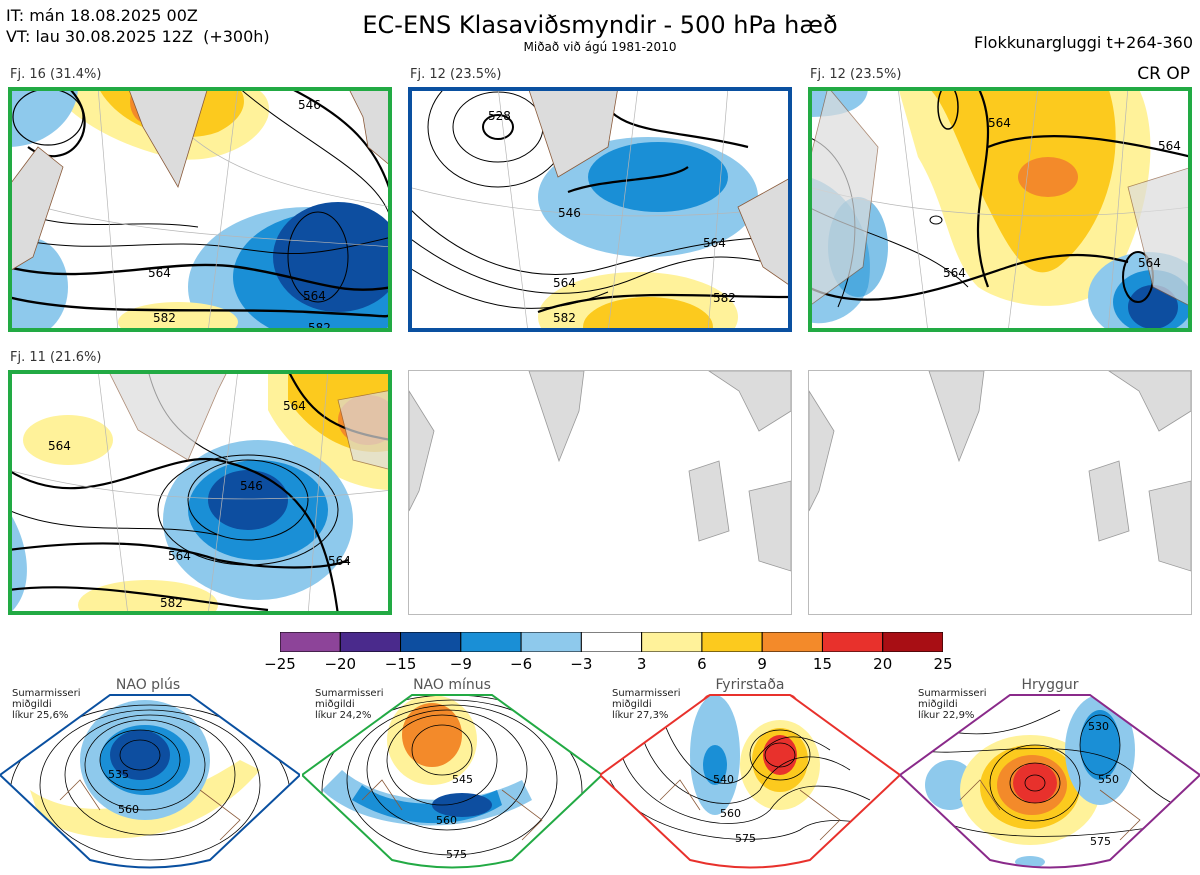 This screenshot has height=875, width=1200. What do you see at coordinates (138, 36) in the screenshot?
I see `valid-time: VT: lau 30.08.2025 12Z (+300h)` at bounding box center [138, 36].